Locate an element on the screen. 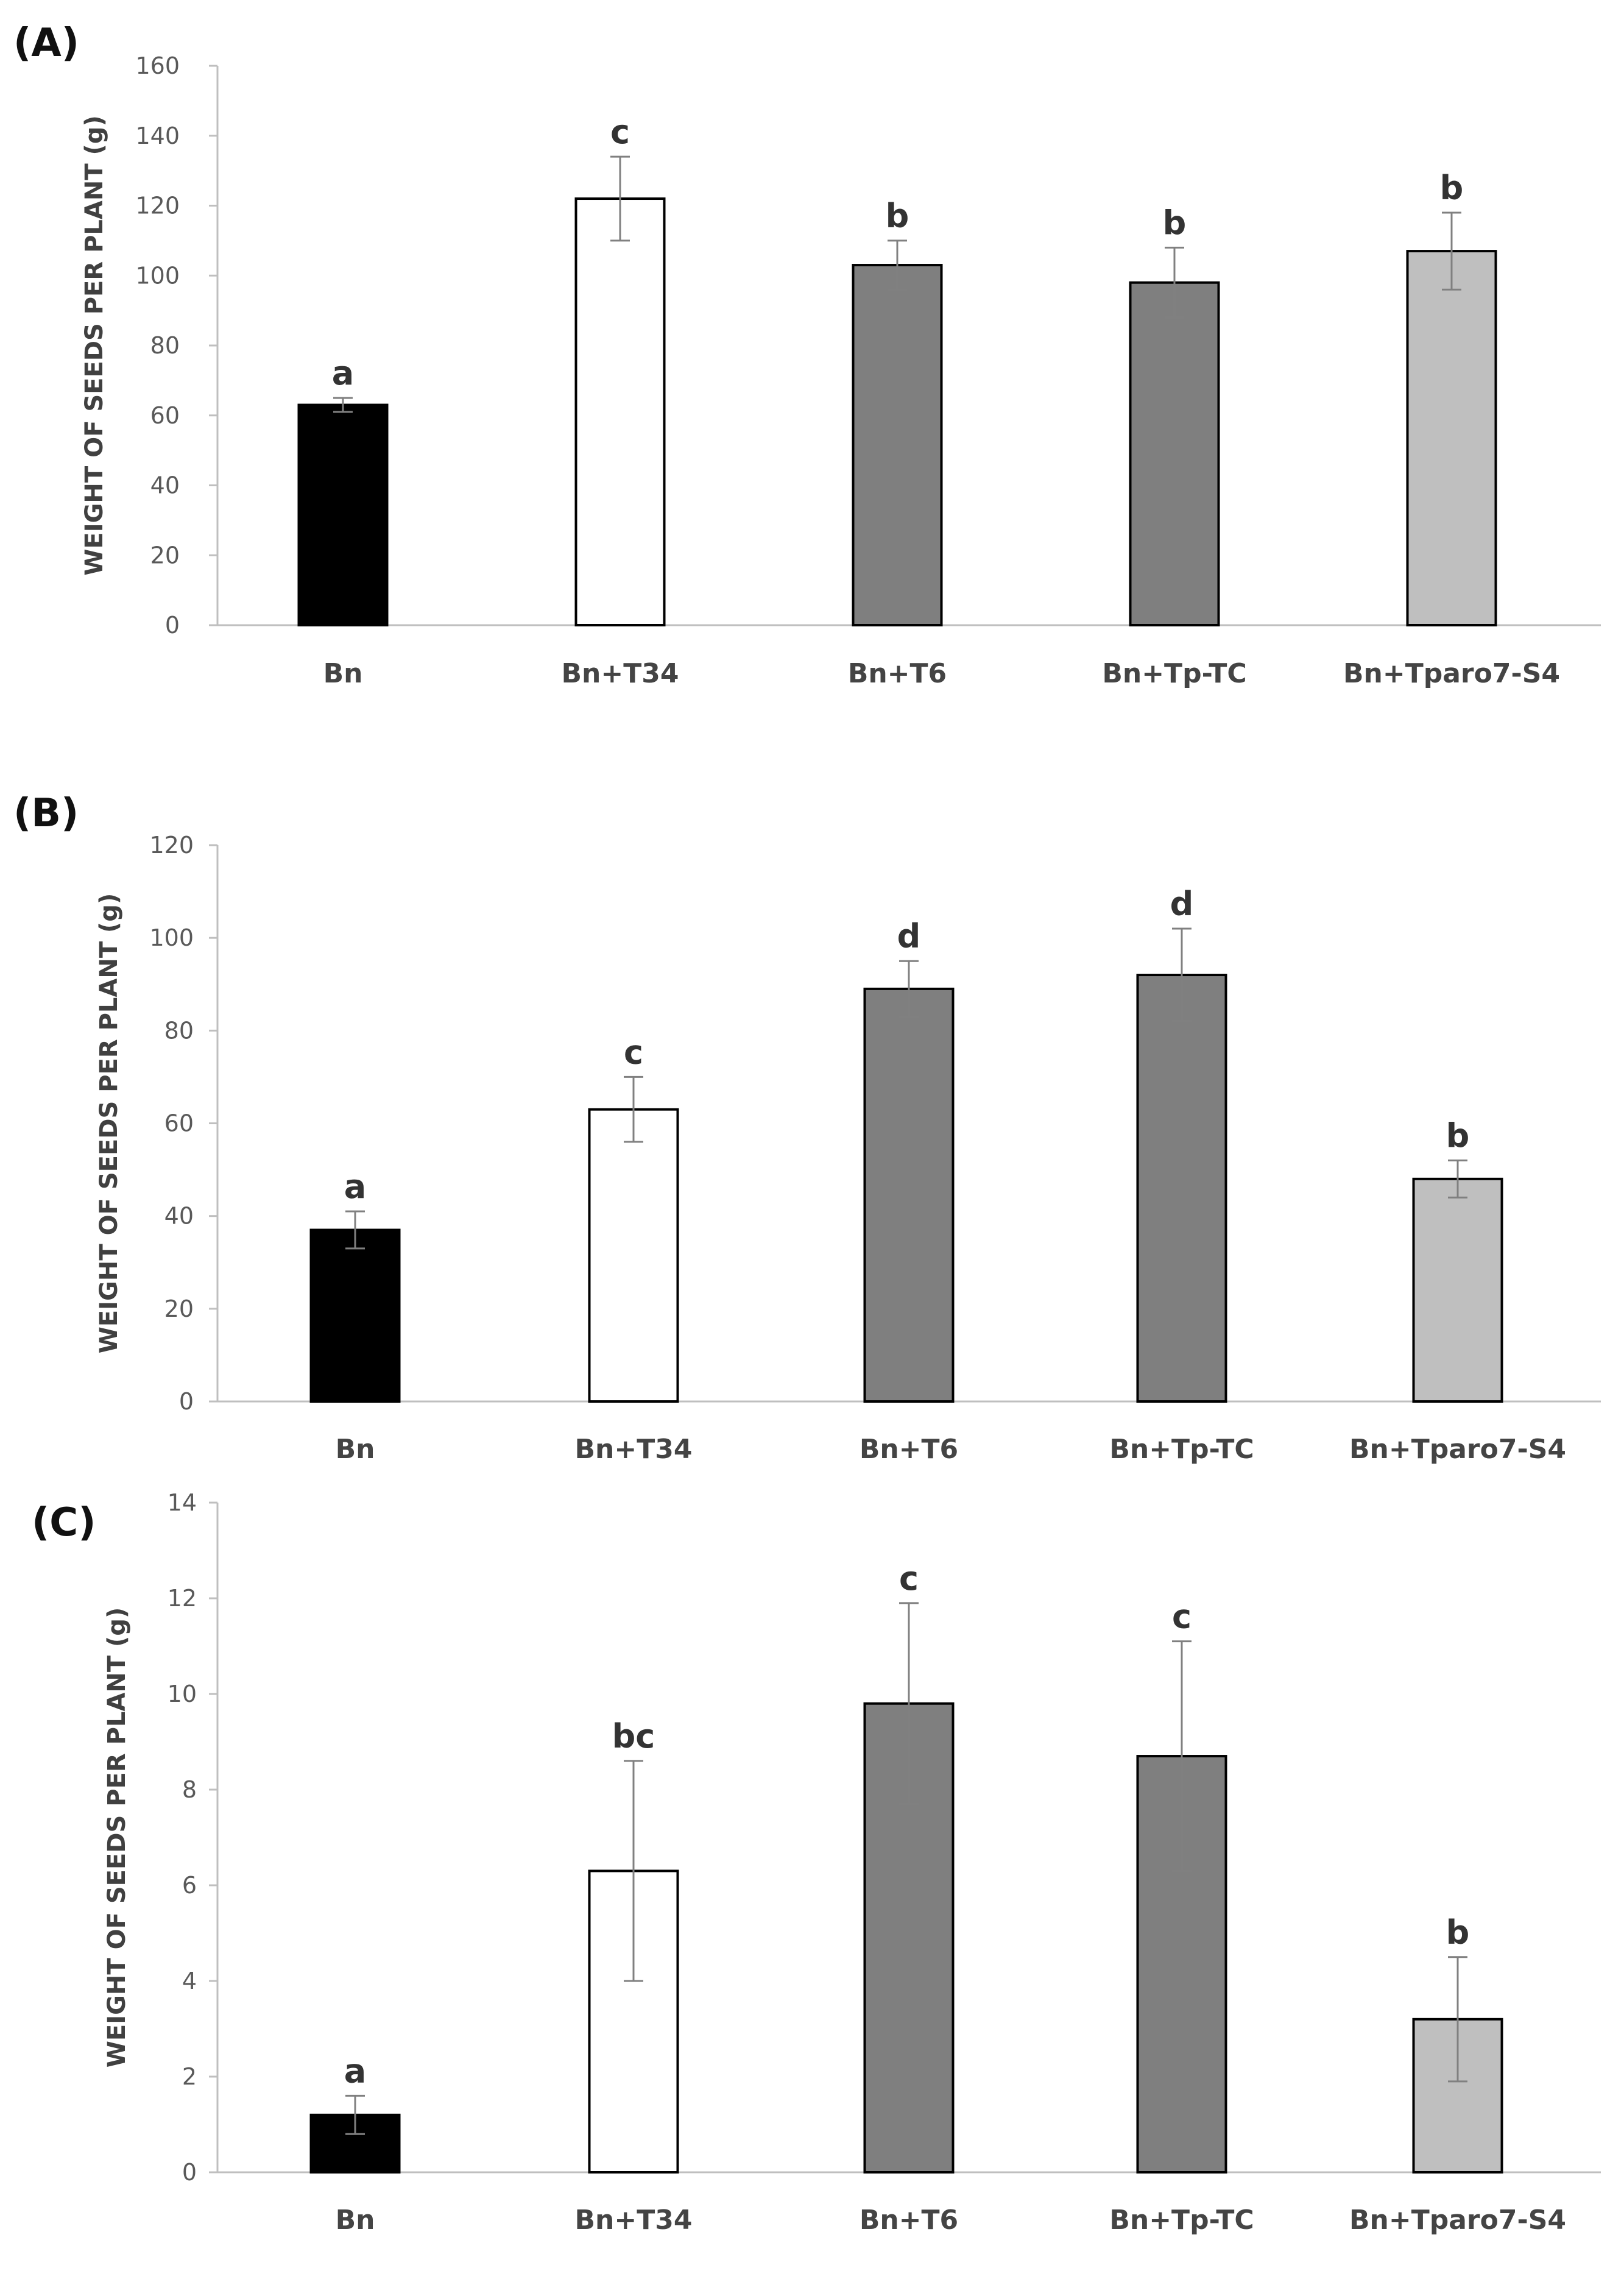 The image size is (1624, 2271). panel-letter: (A) is located at coordinates (46, 43).